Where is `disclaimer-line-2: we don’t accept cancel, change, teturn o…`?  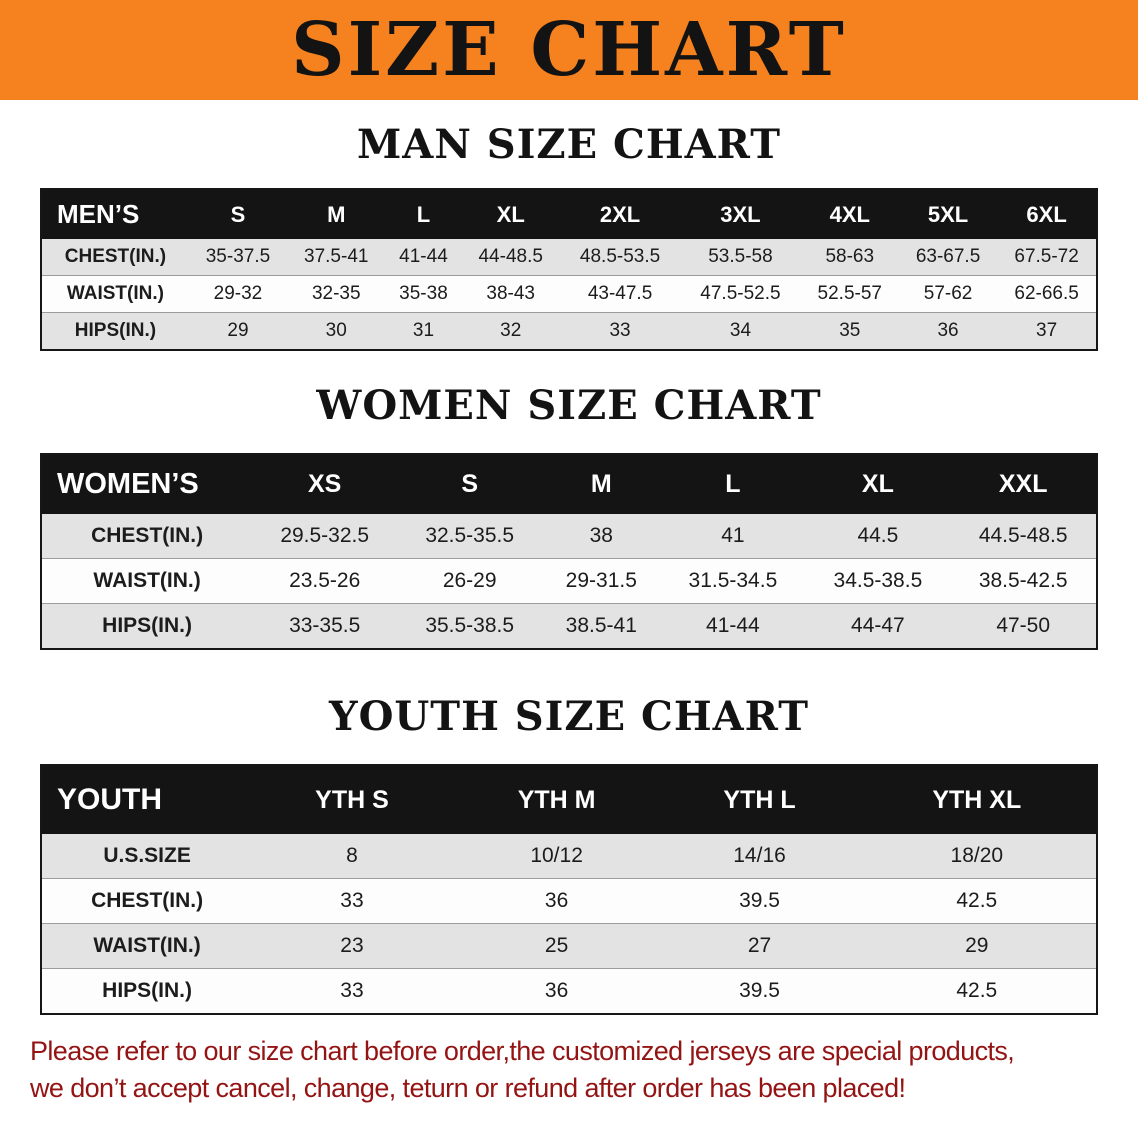
disclaimer-line-2: we don’t accept cancel, change, teturn o… is located at coordinates (468, 1088).